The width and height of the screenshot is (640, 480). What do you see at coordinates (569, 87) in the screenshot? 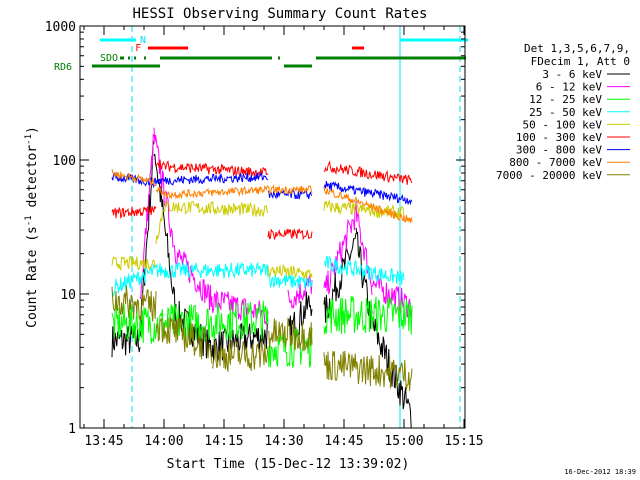
I see `legend-entry: 6 - 12 keV` at bounding box center [569, 87].